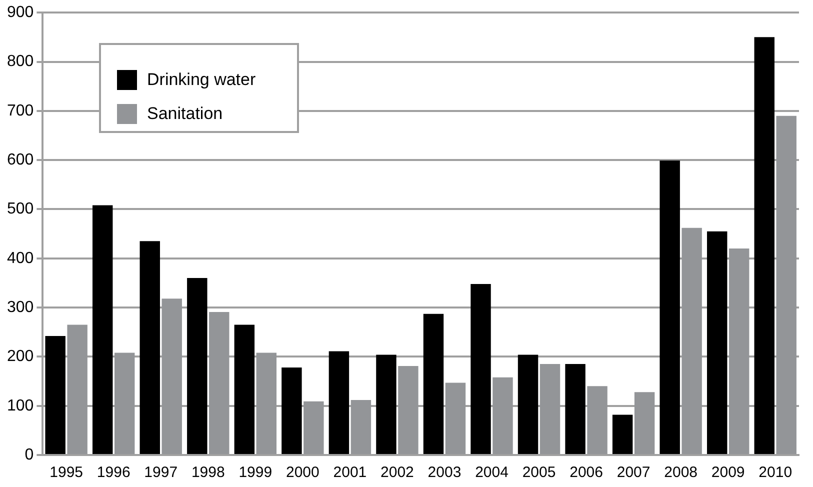 Image resolution: width=813 pixels, height=487 pixels. I want to click on y-tick-label: 200, so click(20, 357).